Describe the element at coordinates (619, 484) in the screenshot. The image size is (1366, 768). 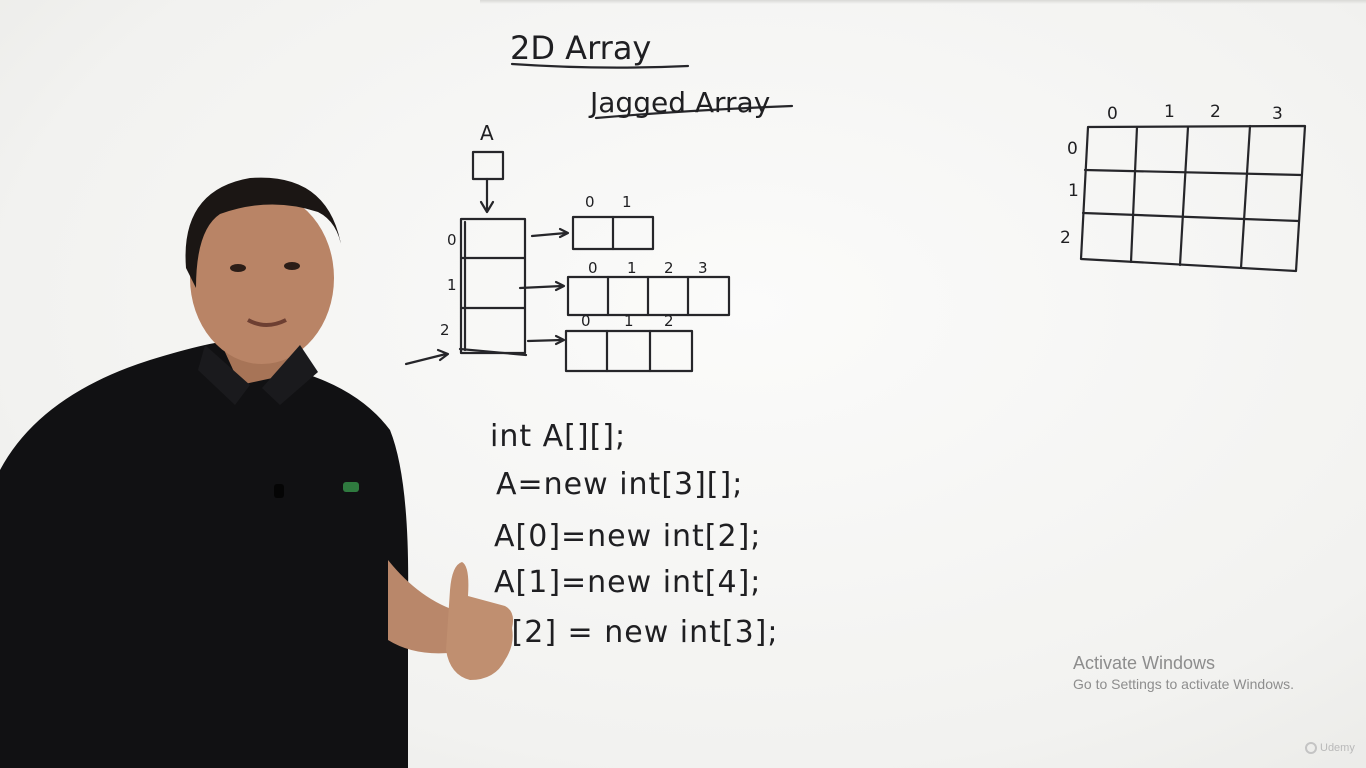
I see `code-line: A=new int[3][];` at that location.